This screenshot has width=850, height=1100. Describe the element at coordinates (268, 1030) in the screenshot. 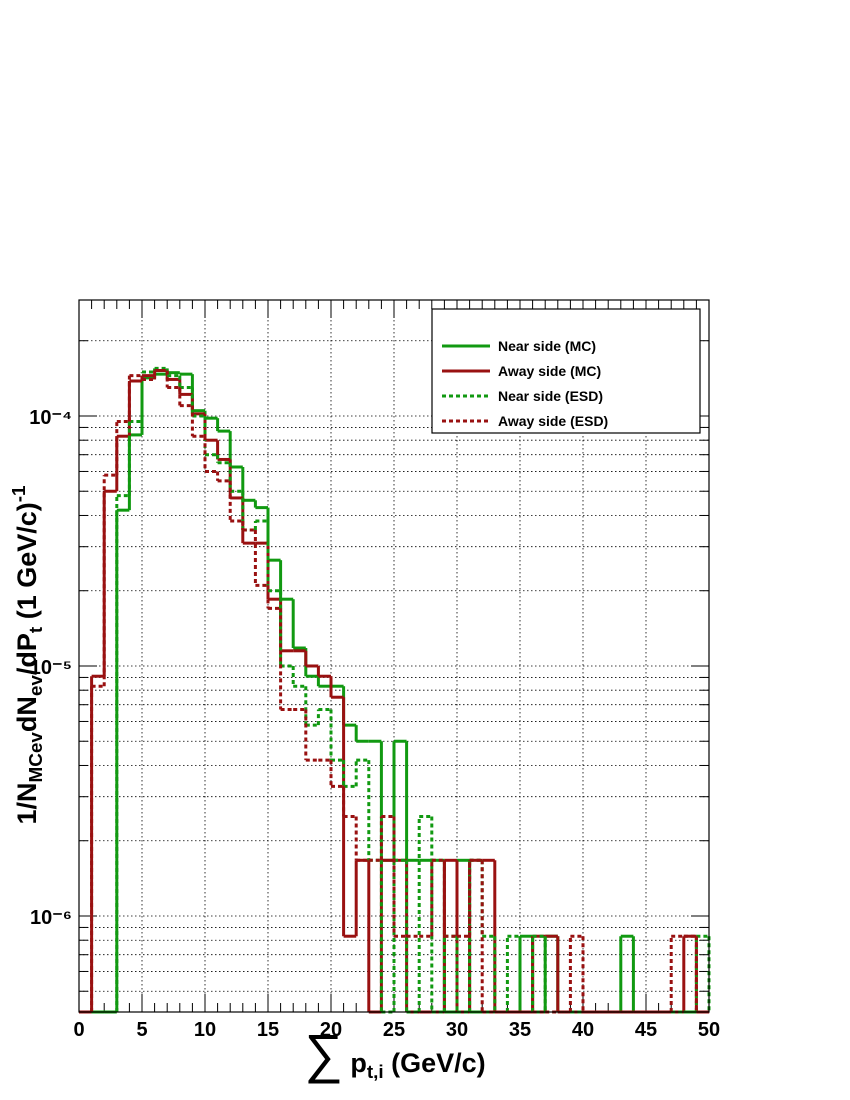

I see `x-tick-label: 15` at that location.